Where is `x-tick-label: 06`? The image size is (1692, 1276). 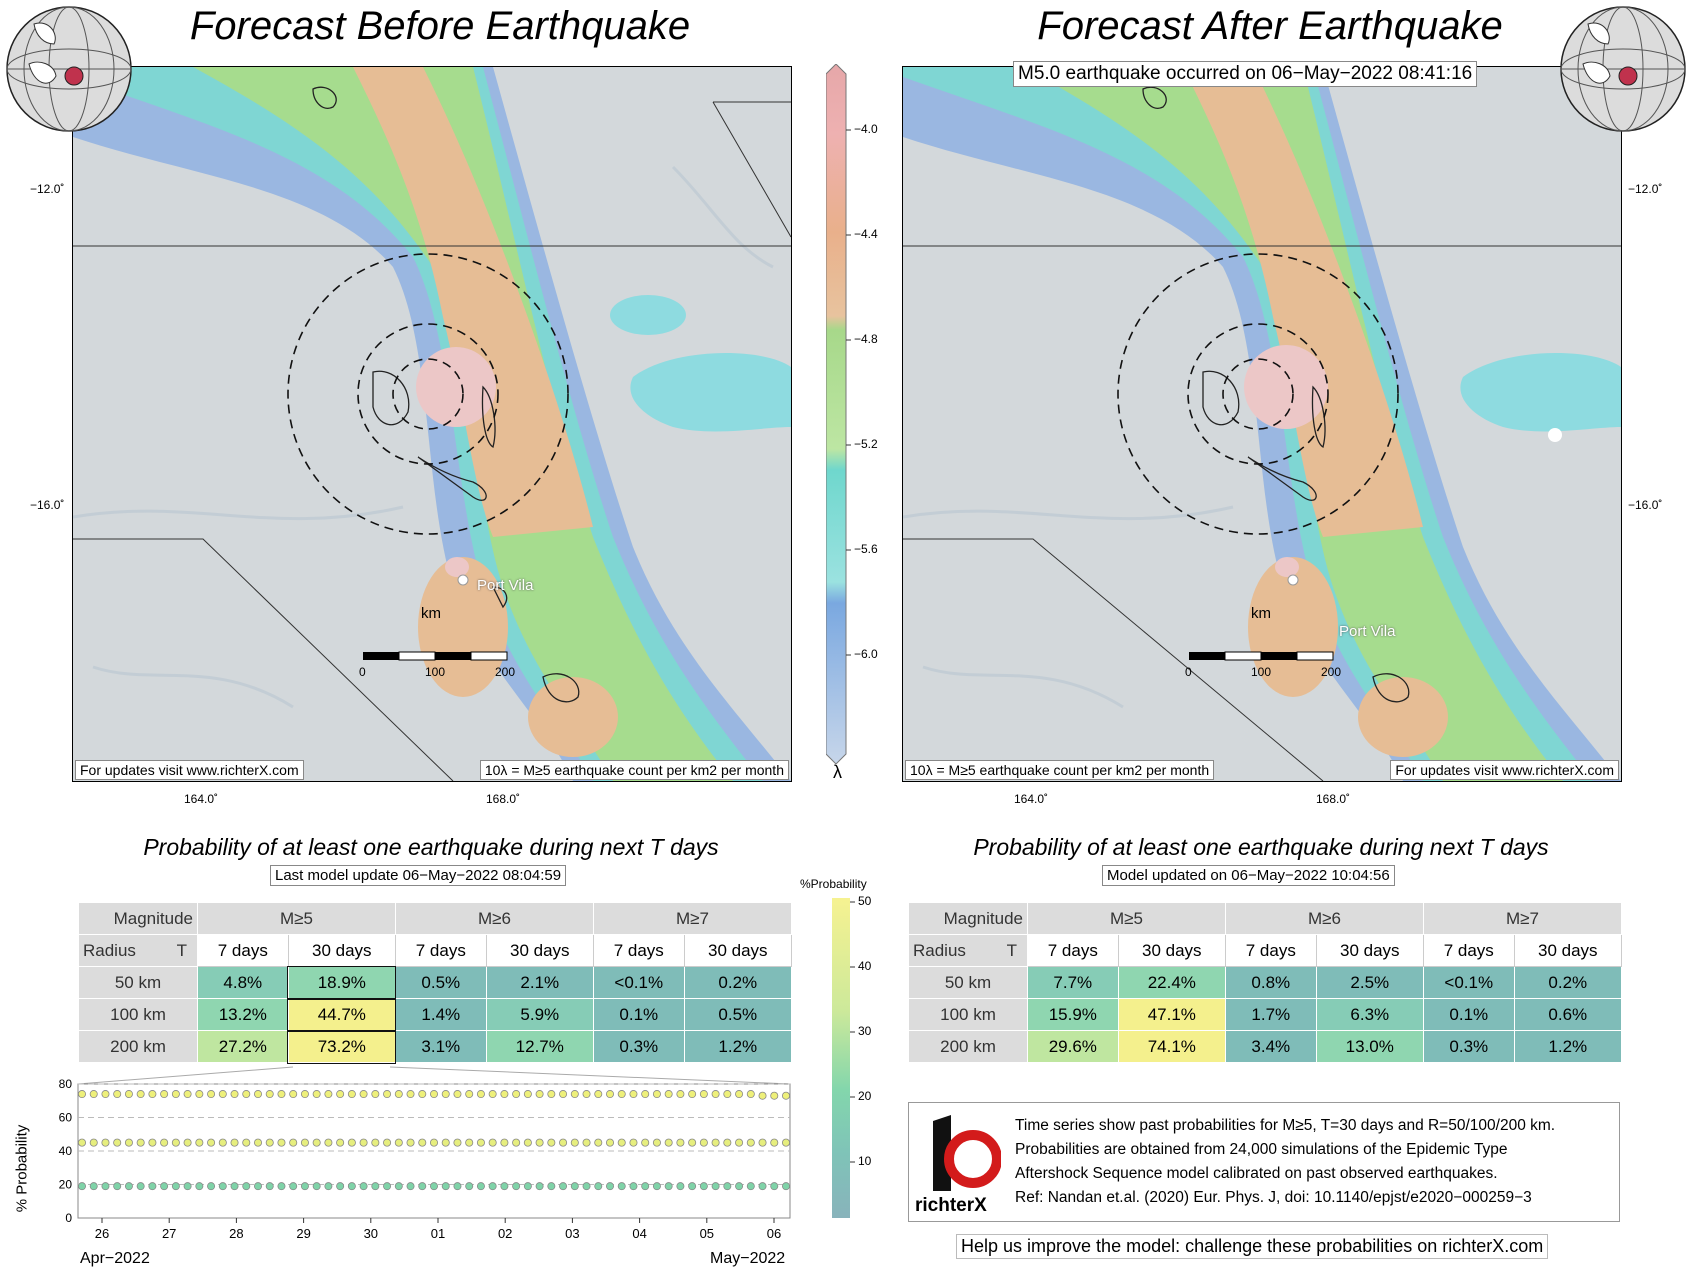 x-tick-label: 06 is located at coordinates (774, 1233).